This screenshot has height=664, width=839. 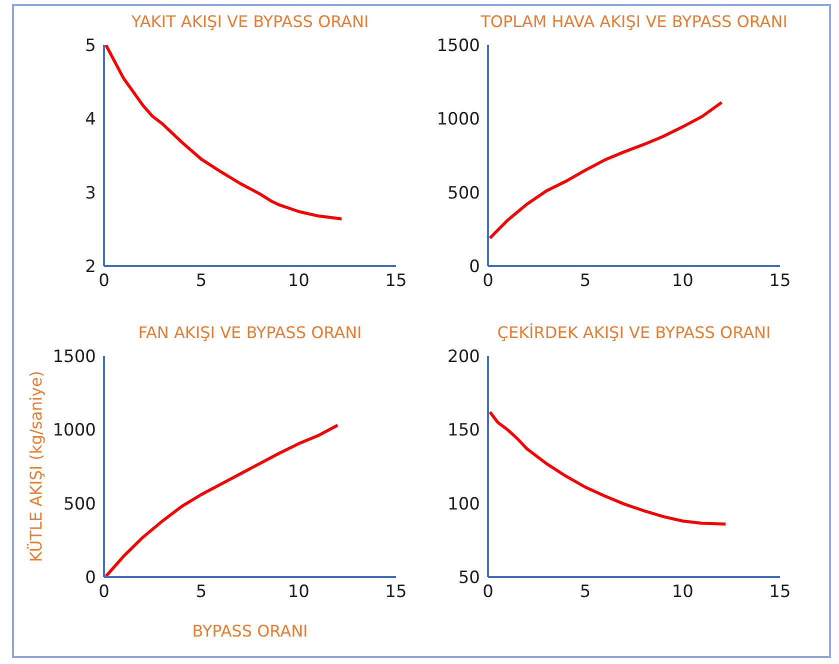 What do you see at coordinates (464, 504) in the screenshot?
I see `y-tick-label: 100` at bounding box center [464, 504].